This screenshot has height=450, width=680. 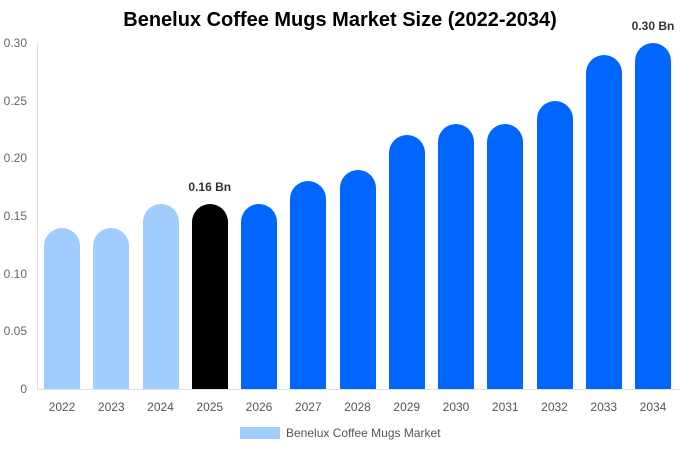 I want to click on bar-2022, so click(x=62, y=308).